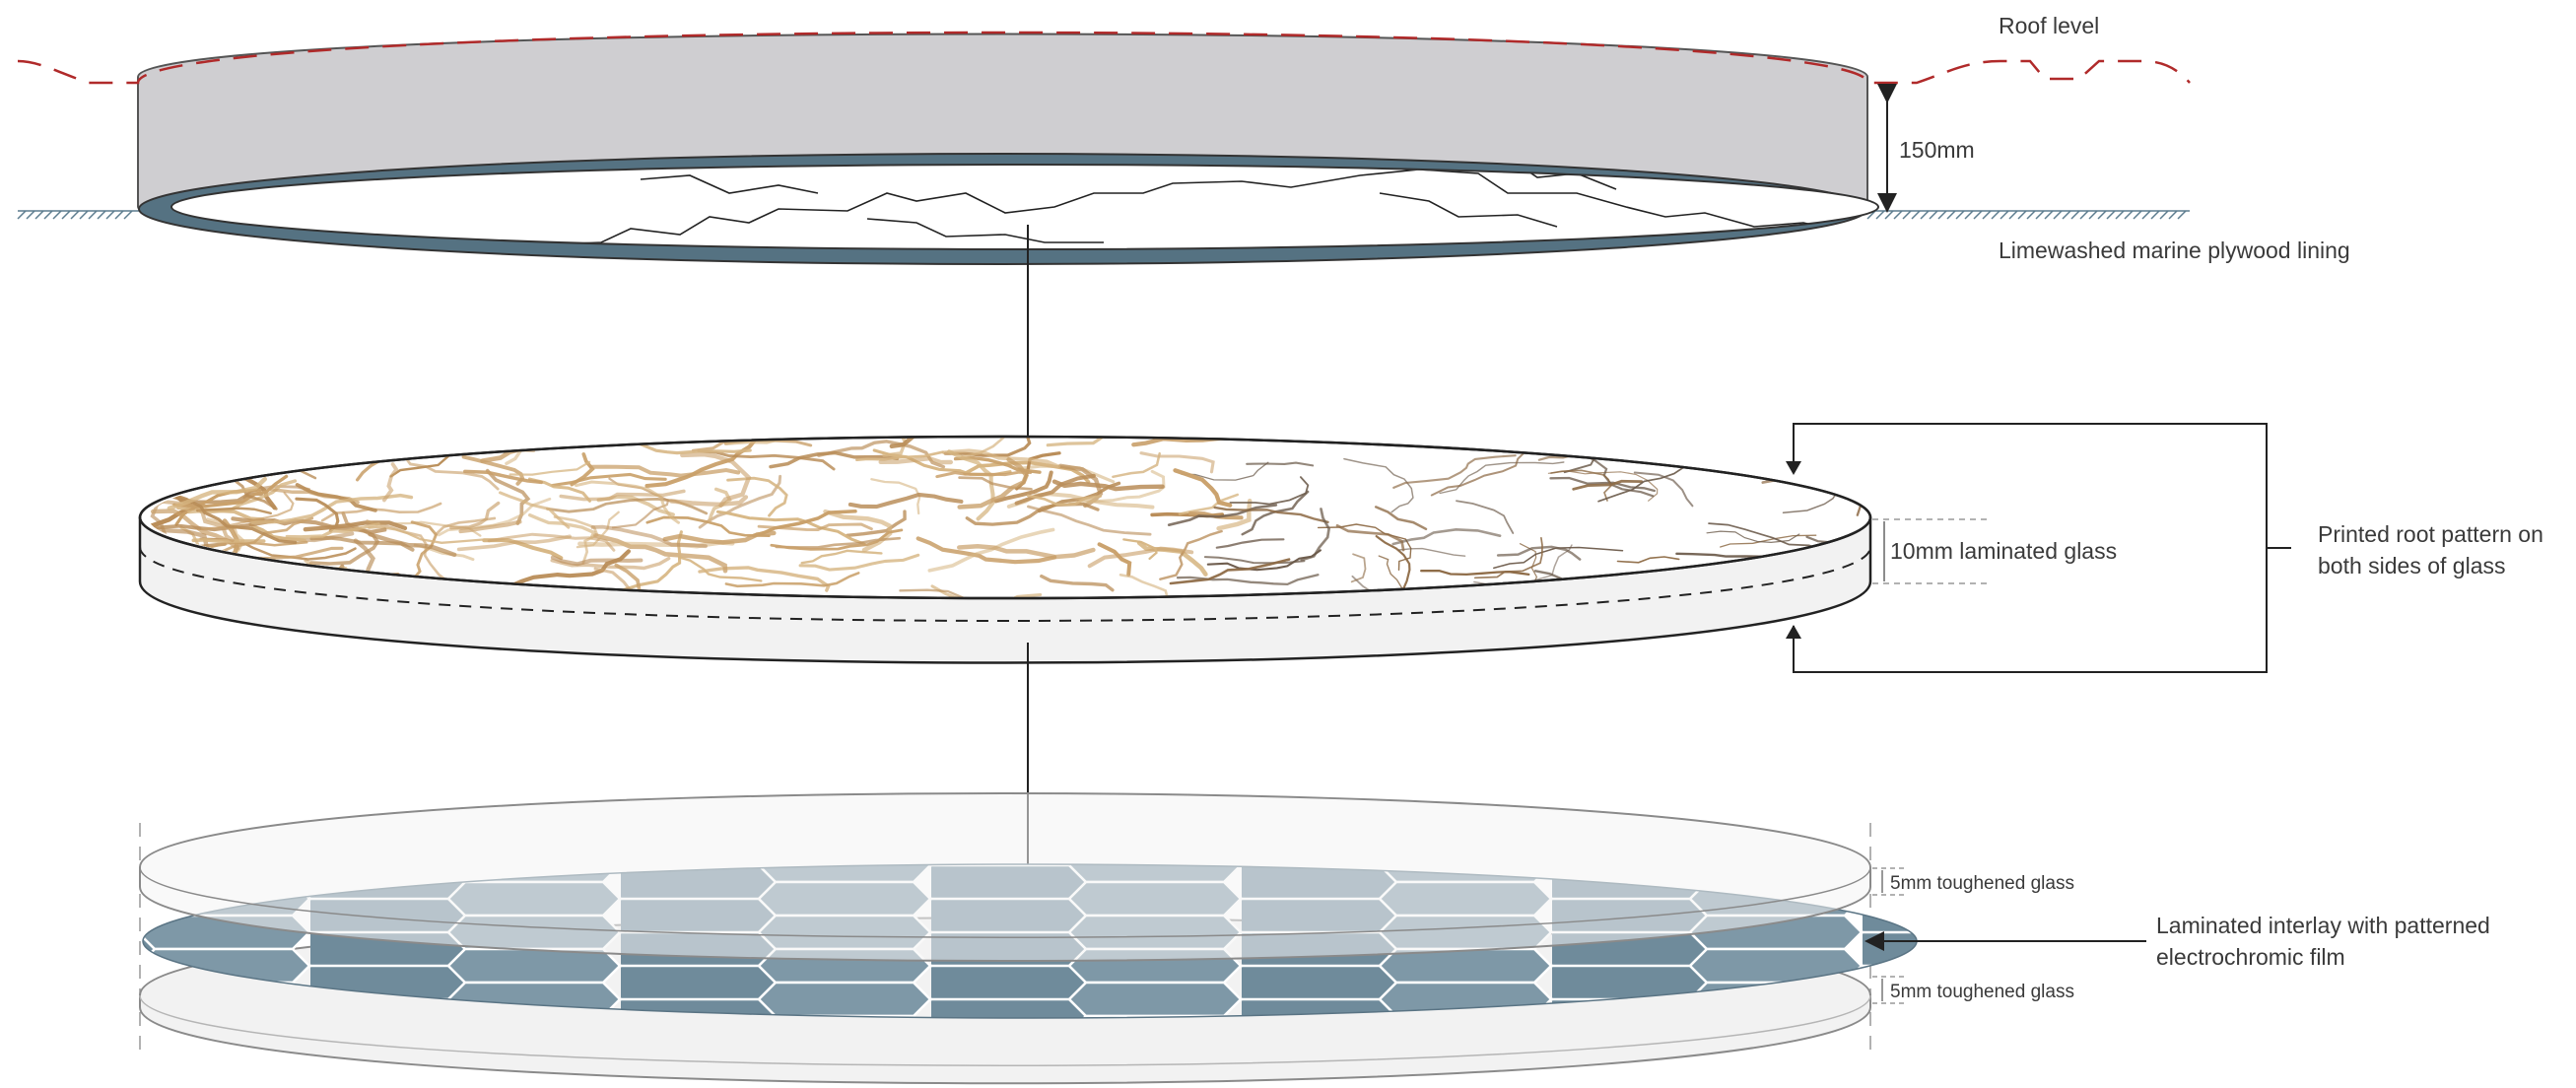 The image size is (2576, 1088). I want to click on dim-10mm, so click(1931, 551).